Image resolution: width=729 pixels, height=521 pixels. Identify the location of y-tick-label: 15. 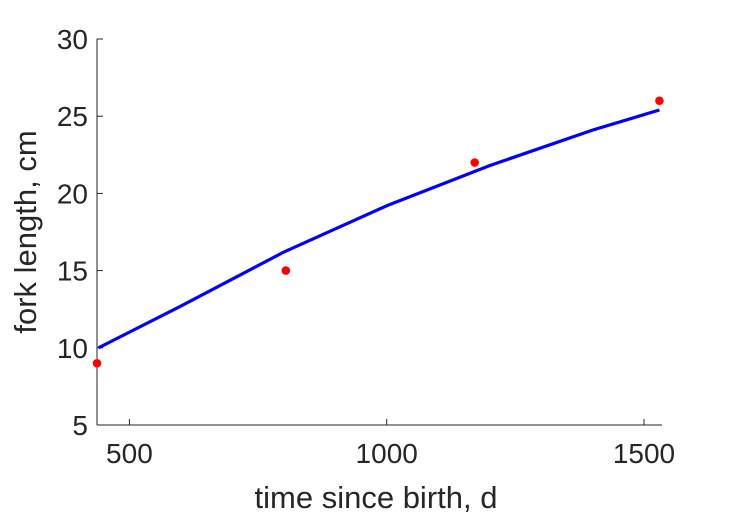
(72, 271).